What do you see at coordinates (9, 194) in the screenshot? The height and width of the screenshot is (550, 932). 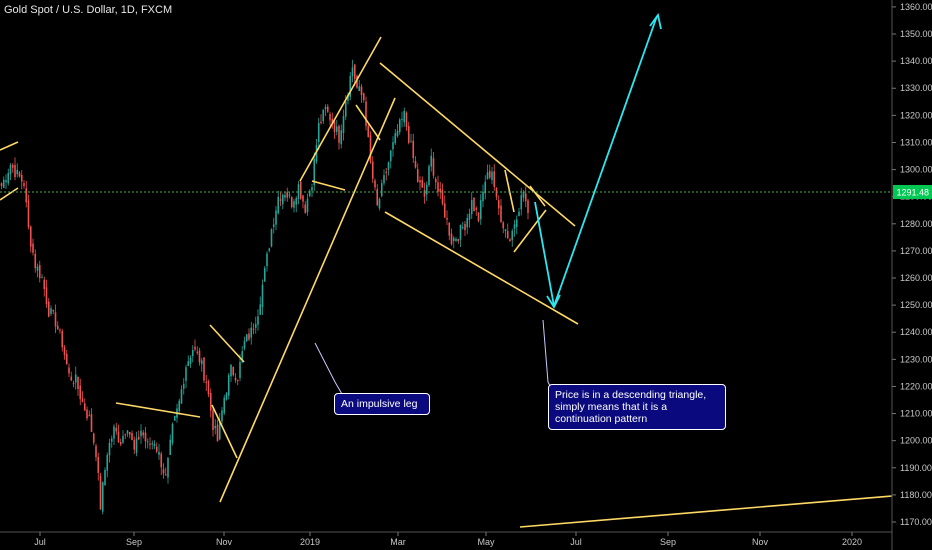 I see `trendline-bottom-left` at bounding box center [9, 194].